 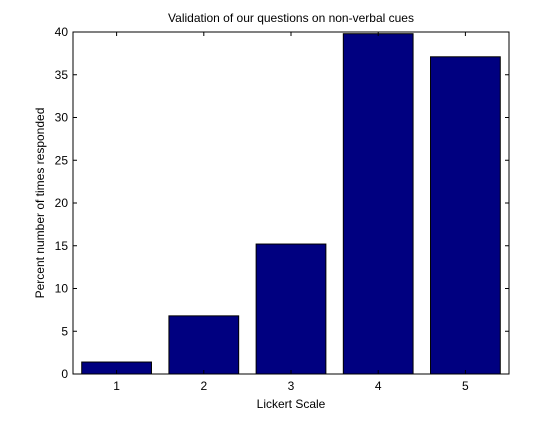 I want to click on x-tick-label-5: 5, so click(x=465, y=386).